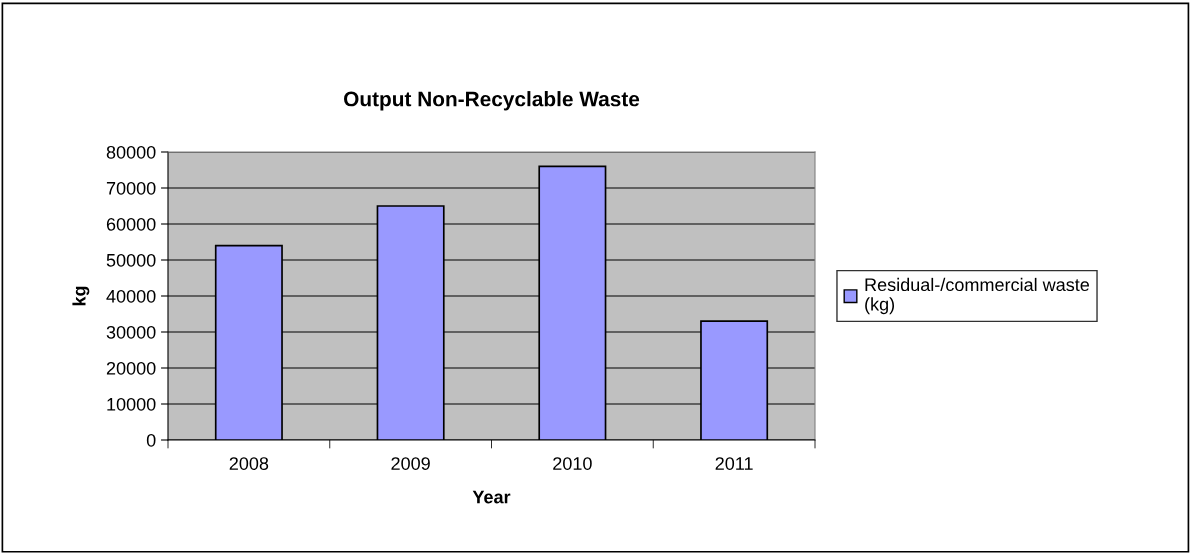  What do you see at coordinates (734, 463) in the screenshot?
I see `x-tick-label: 2011` at bounding box center [734, 463].